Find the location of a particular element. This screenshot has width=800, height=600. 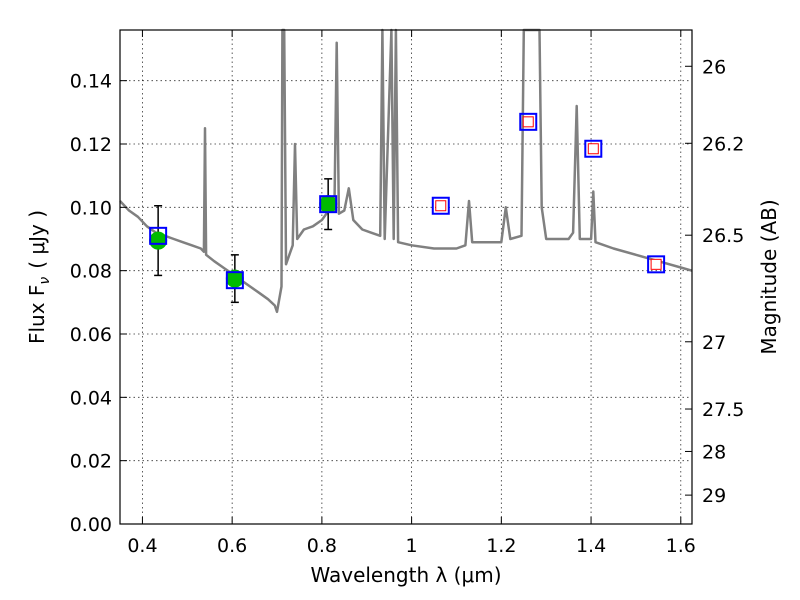

x-tick-label: 1 is located at coordinates (412, 546).